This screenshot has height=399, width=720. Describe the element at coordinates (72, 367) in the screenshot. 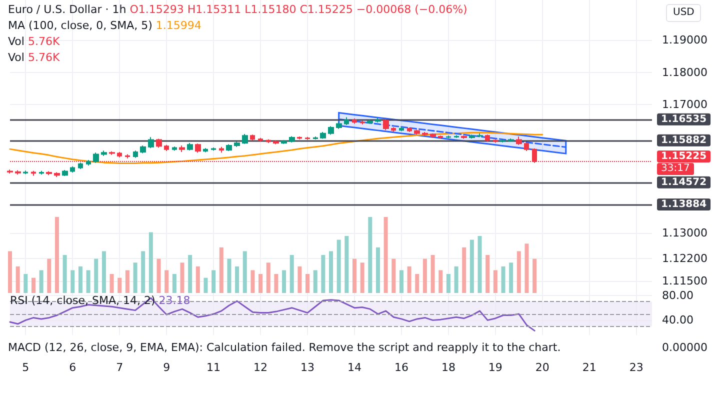

I see `x-tick-label: 6` at that location.